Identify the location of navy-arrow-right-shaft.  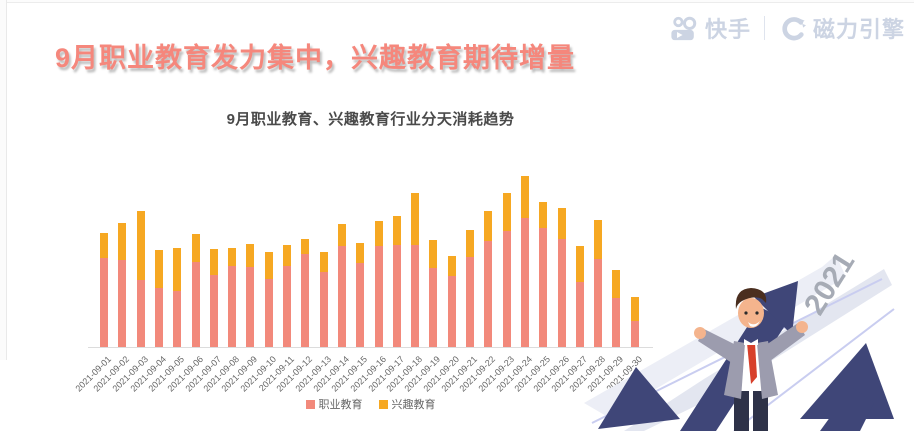
(847, 409).